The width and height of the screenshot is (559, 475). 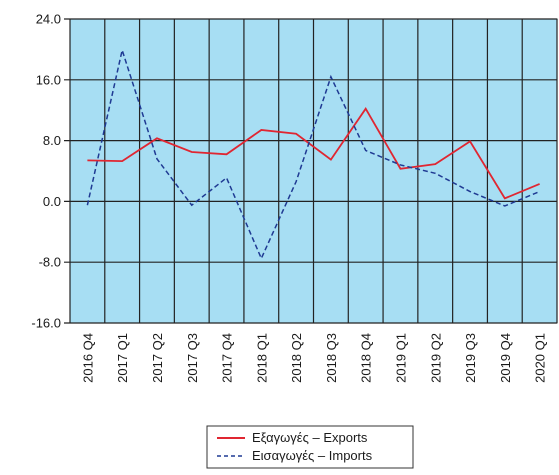 What do you see at coordinates (122, 358) in the screenshot?
I see `x-tick-label: 2017 Q1` at bounding box center [122, 358].